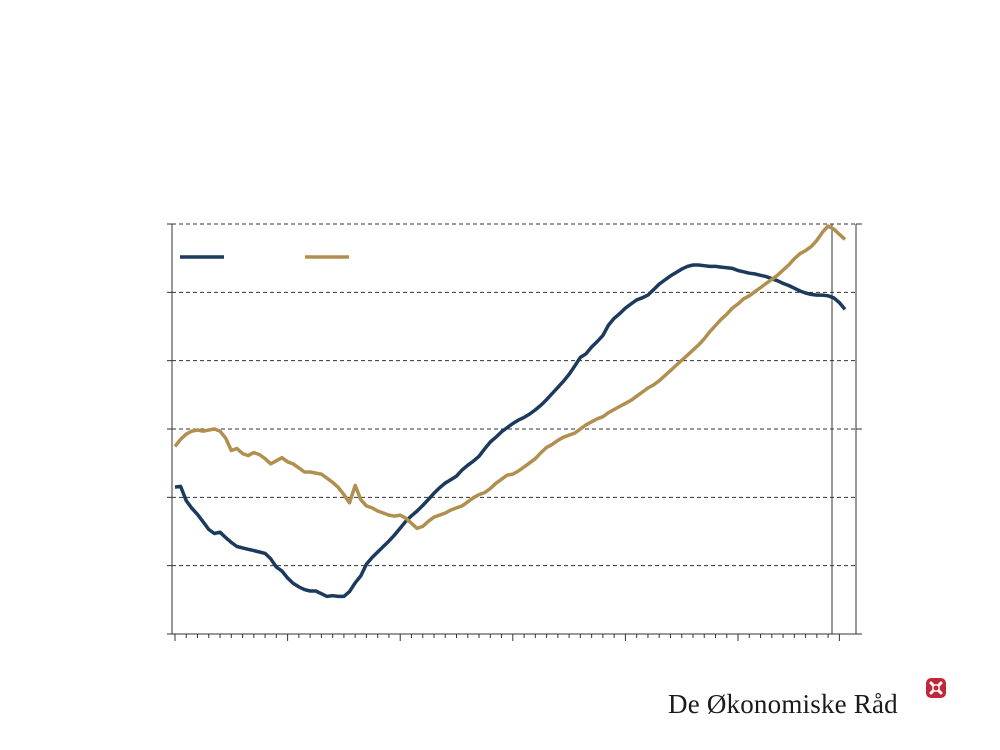 This screenshot has height=750, width=1000. What do you see at coordinates (936, 688) in the screenshot?
I see `brand-mark-icon` at bounding box center [936, 688].